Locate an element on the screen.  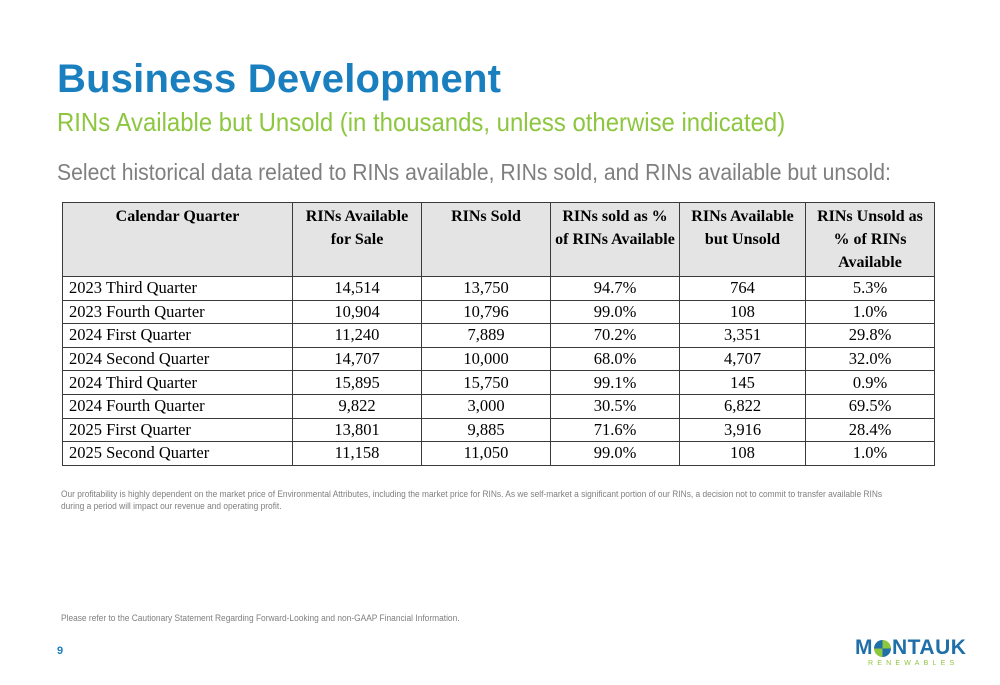
logo-word-right: NTAUK is located at coordinates (929, 647).